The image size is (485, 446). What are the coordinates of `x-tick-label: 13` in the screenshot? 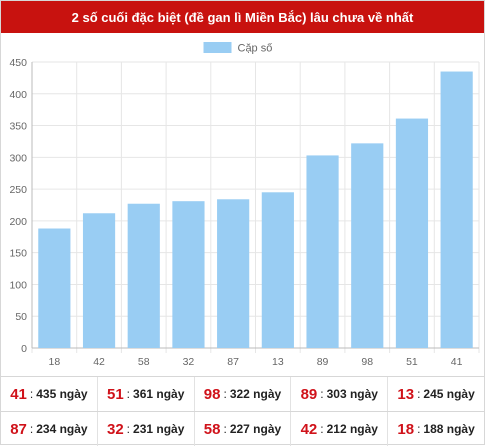 It's located at (278, 362).